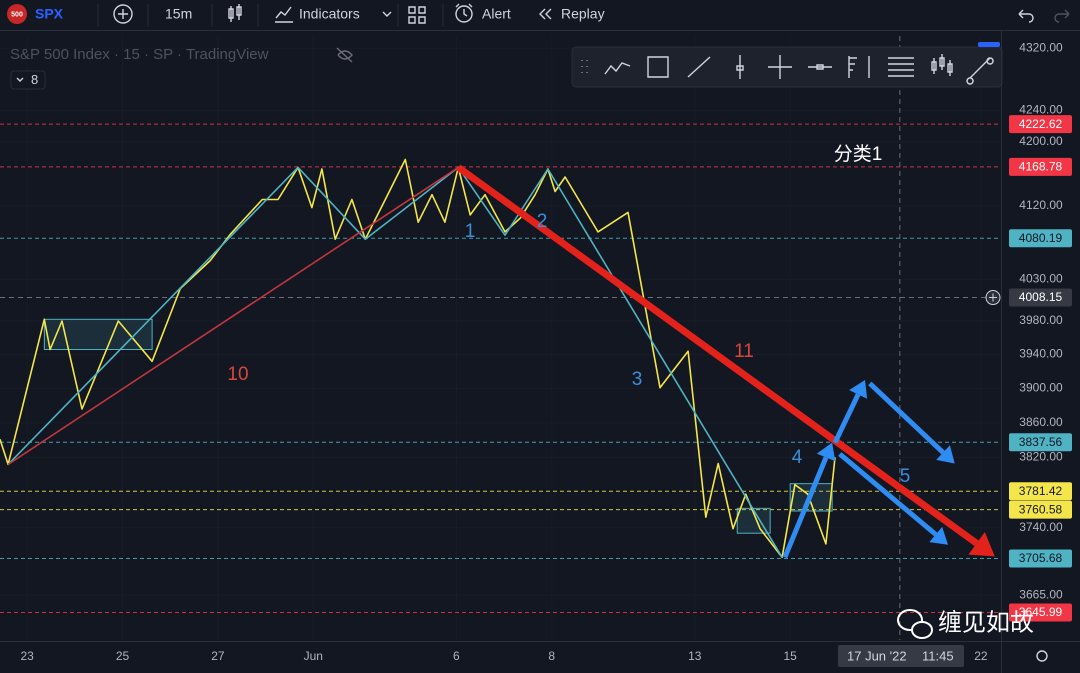  I want to click on add-symbol, so click(123, 14).